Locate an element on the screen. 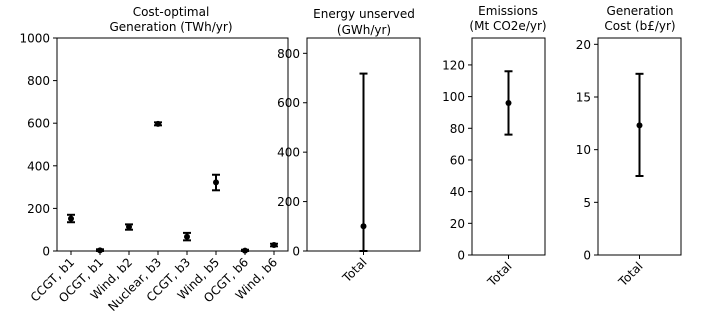 This screenshot has width=701, height=322. chart-title-line-1: Cost-optimal is located at coordinates (171, 12).